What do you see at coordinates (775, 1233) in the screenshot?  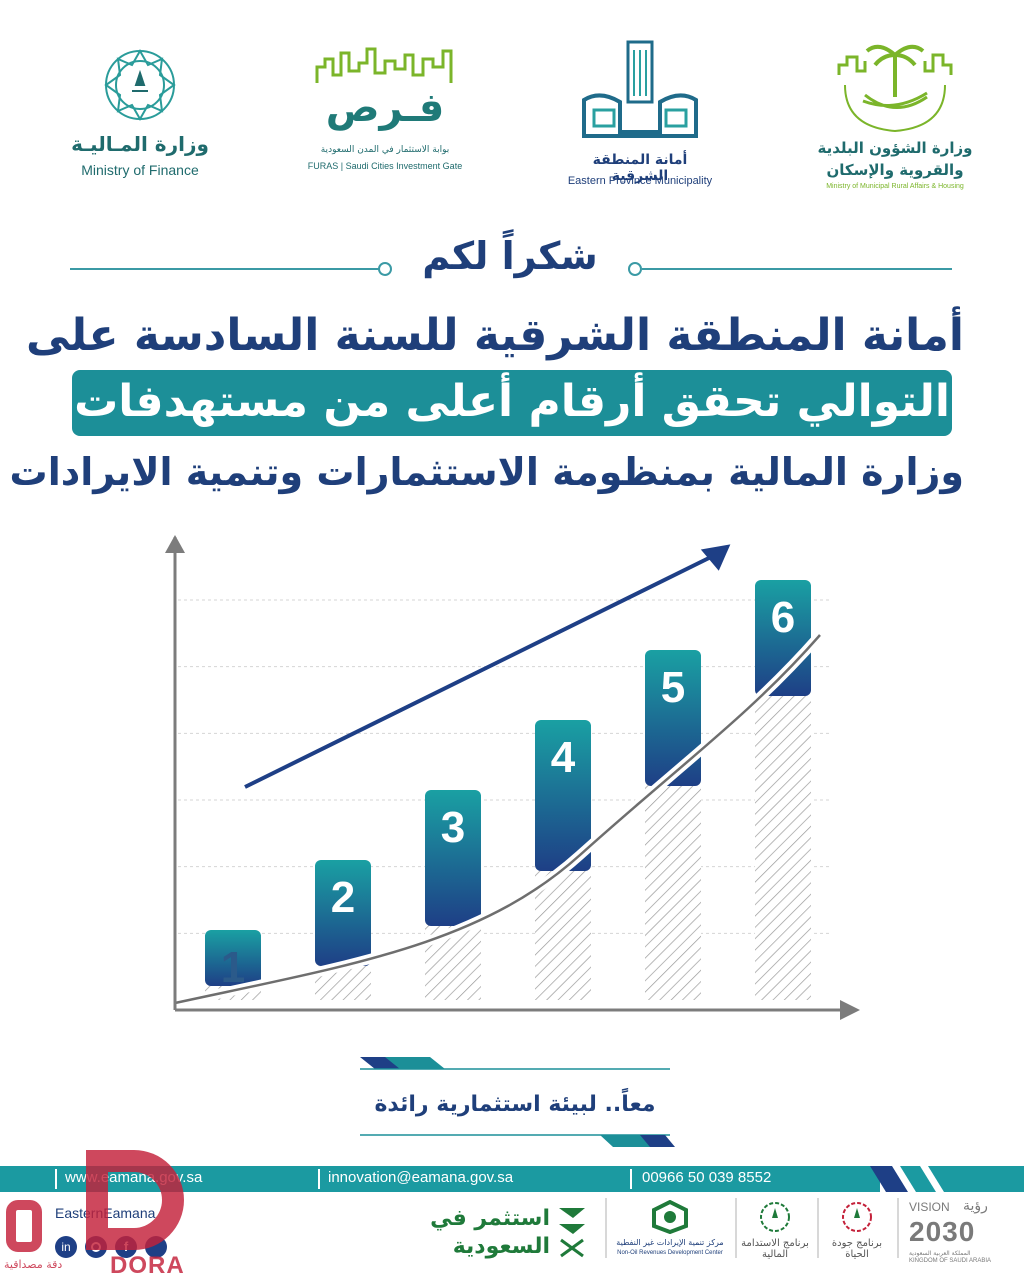 I see `fiscal-program-logo: برنامج الاستدامة المالية` at bounding box center [775, 1233].